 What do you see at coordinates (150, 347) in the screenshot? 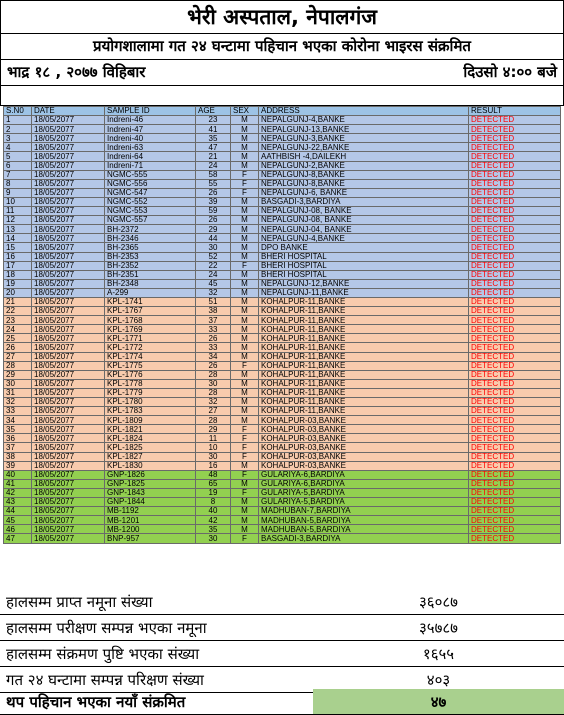
I see `cell-sample-id: KPL-1772` at bounding box center [150, 347].